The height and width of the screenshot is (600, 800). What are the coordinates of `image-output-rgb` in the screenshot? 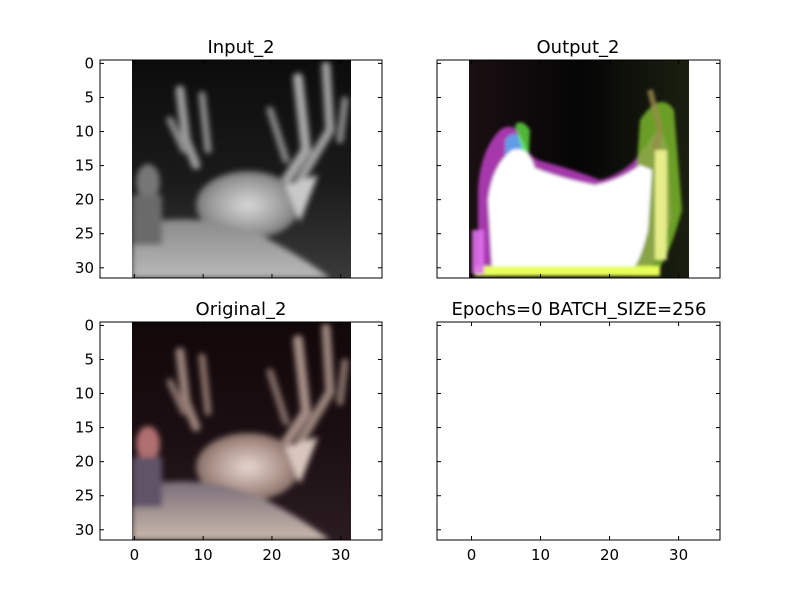 It's located at (579, 169).